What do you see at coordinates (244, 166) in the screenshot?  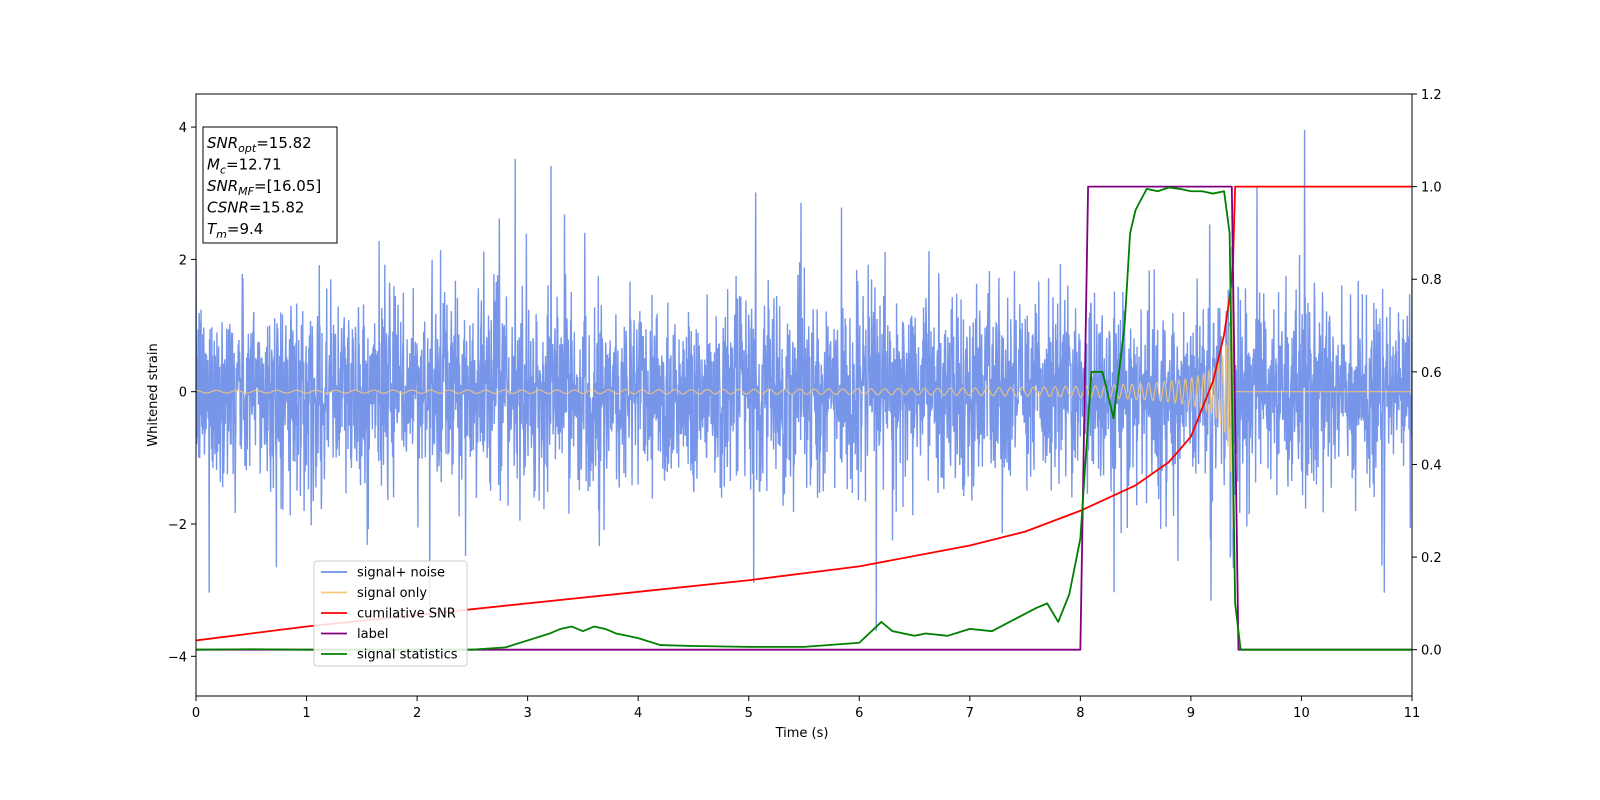 I see `info-line: Mc=12.71` at bounding box center [244, 166].